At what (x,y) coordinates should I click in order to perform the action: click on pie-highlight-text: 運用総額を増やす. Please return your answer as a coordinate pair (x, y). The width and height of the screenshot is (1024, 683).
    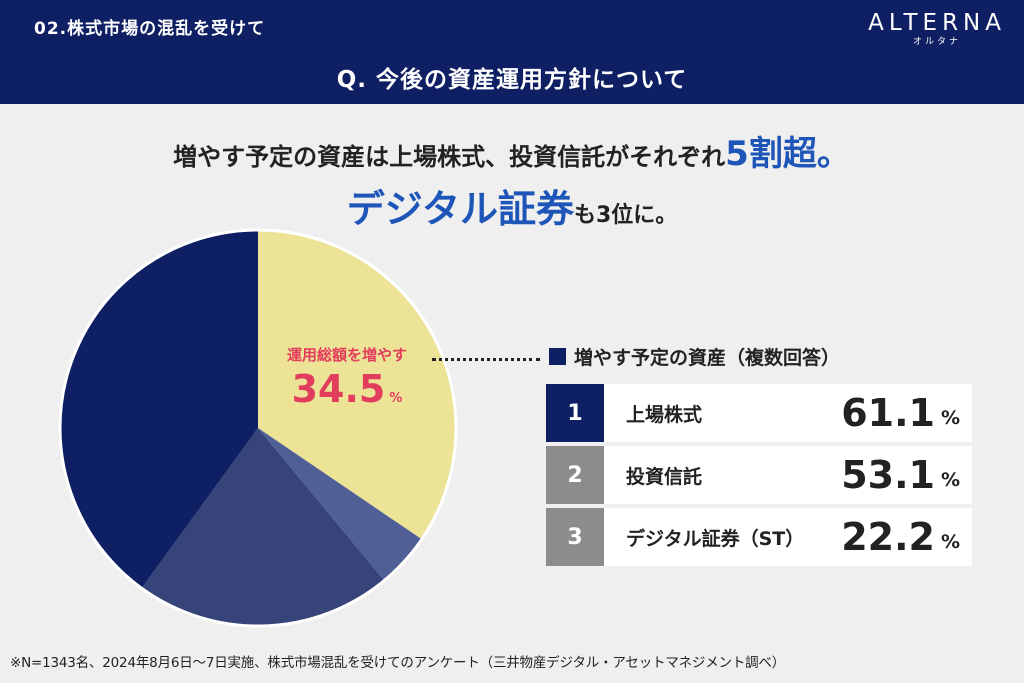
    Looking at the image, I should click on (346, 355).